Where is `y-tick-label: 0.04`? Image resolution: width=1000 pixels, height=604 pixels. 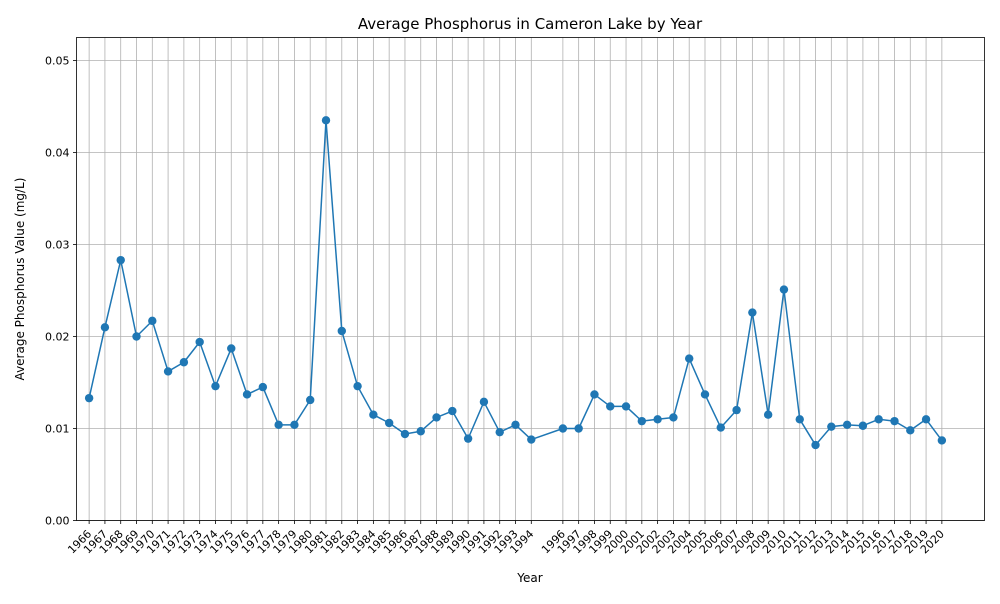 y-tick-label: 0.04 is located at coordinates (57, 153).